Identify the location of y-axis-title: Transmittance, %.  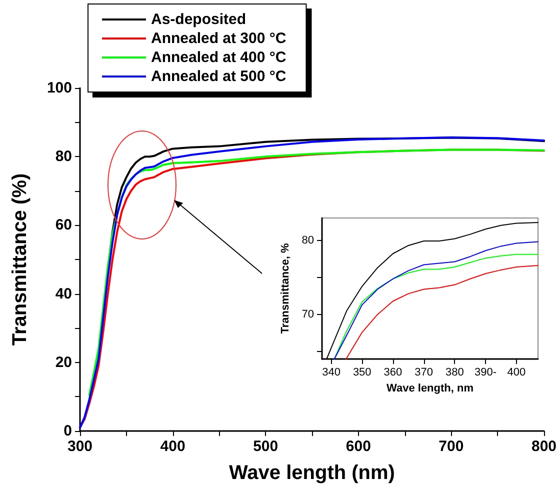
(285, 288).